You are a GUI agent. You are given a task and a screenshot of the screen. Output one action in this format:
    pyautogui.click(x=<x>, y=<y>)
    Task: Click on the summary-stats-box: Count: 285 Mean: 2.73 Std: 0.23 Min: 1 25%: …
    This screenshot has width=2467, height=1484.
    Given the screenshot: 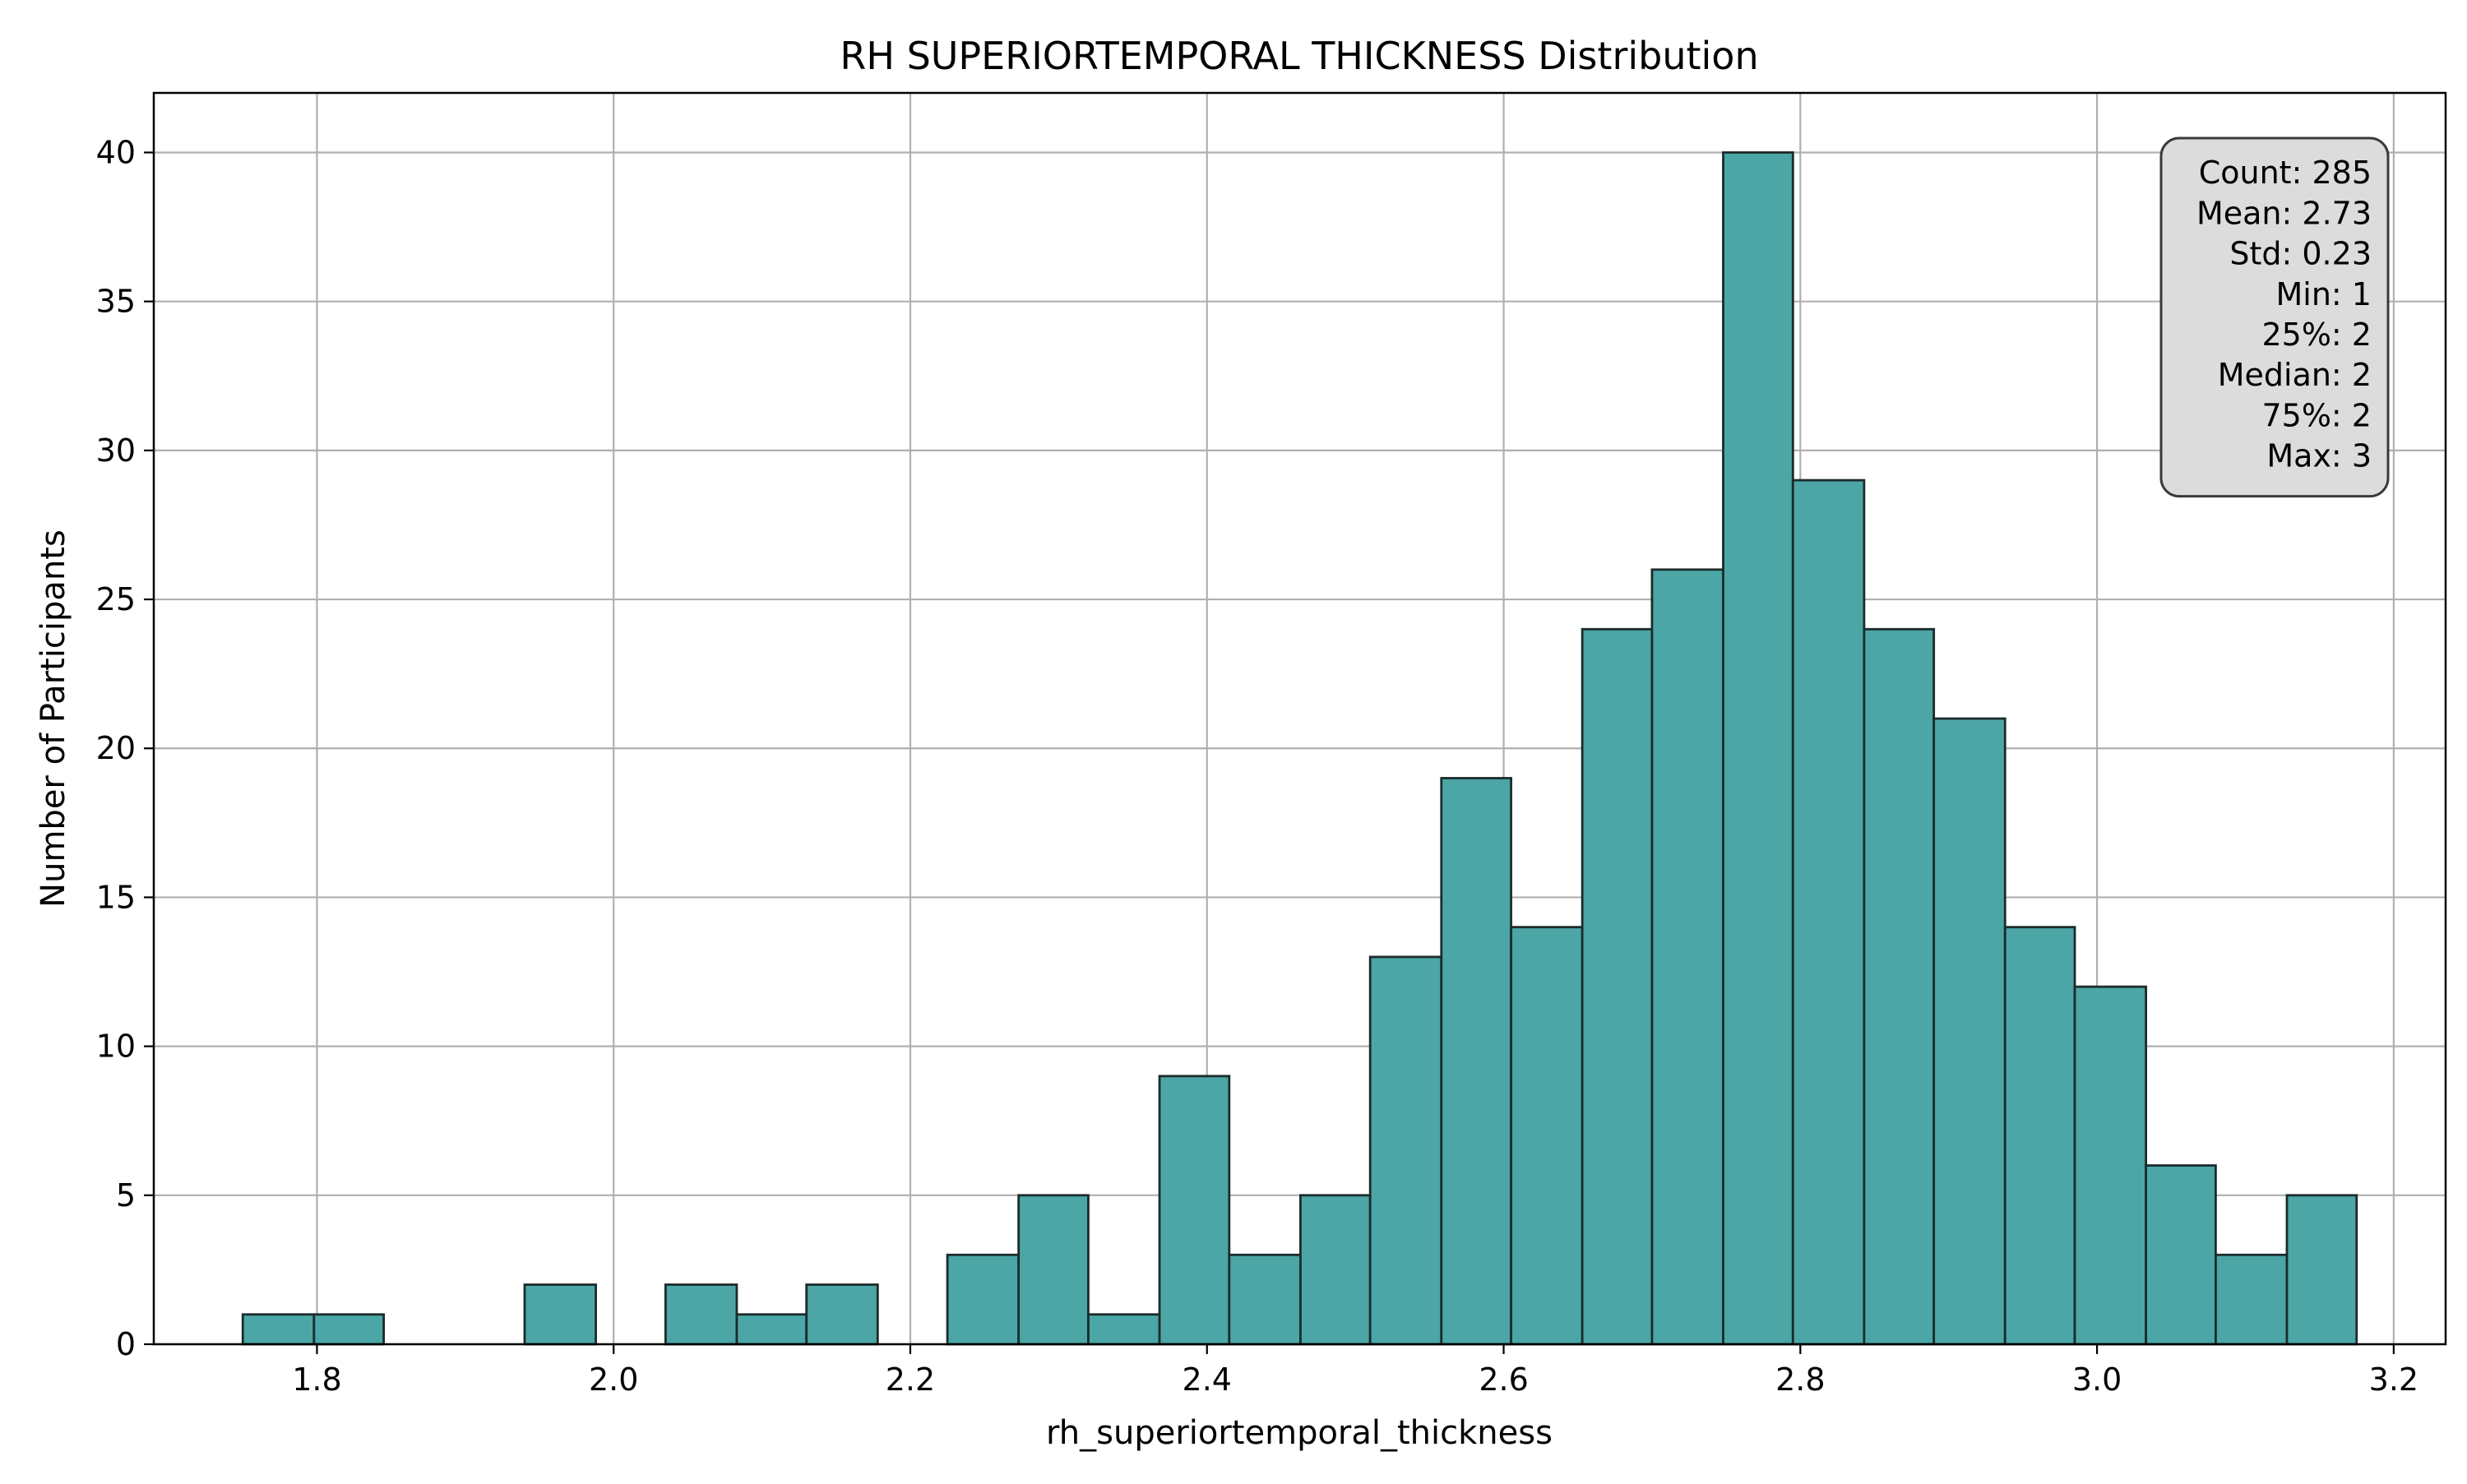 What is the action you would take?
    pyautogui.click(x=2274, y=317)
    